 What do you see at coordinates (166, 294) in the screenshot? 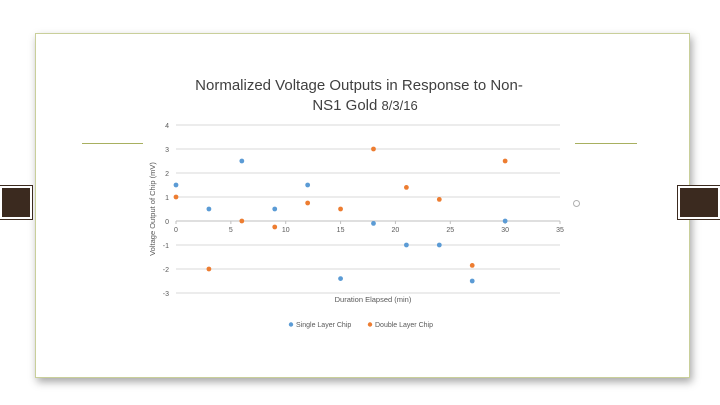
I see `y-tick-label: -3` at bounding box center [166, 294].